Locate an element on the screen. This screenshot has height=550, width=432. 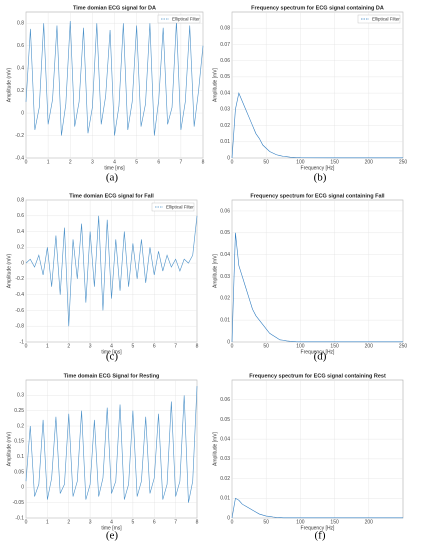
y-tick-label: -0.05 is located at coordinates (19, 503).